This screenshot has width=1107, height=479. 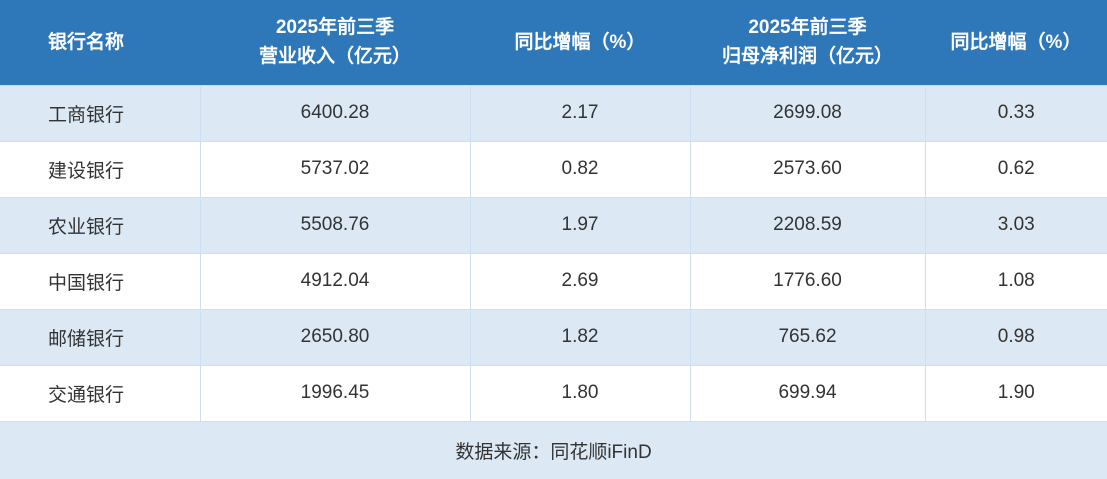 What do you see at coordinates (807, 113) in the screenshot?
I see `cell-profit: 2699.08` at bounding box center [807, 113].